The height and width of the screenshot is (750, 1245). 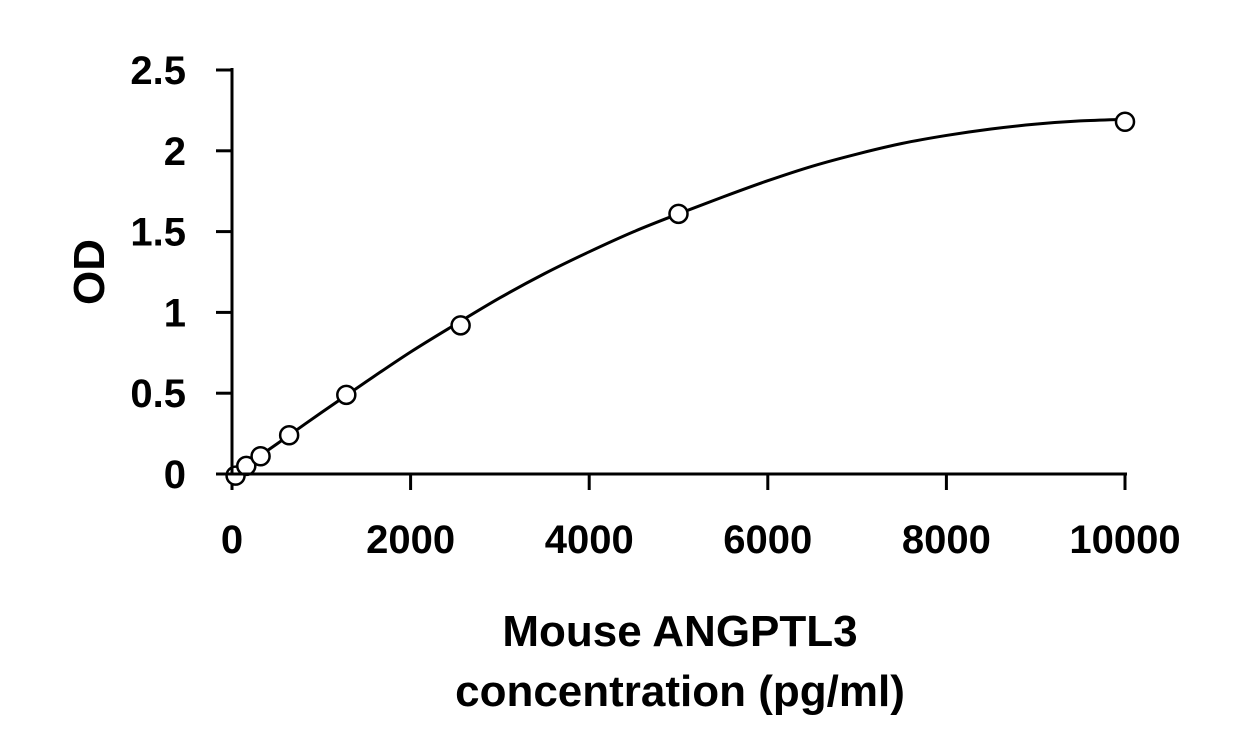 What do you see at coordinates (89, 272) in the screenshot?
I see `y-axis-title: OD` at bounding box center [89, 272].